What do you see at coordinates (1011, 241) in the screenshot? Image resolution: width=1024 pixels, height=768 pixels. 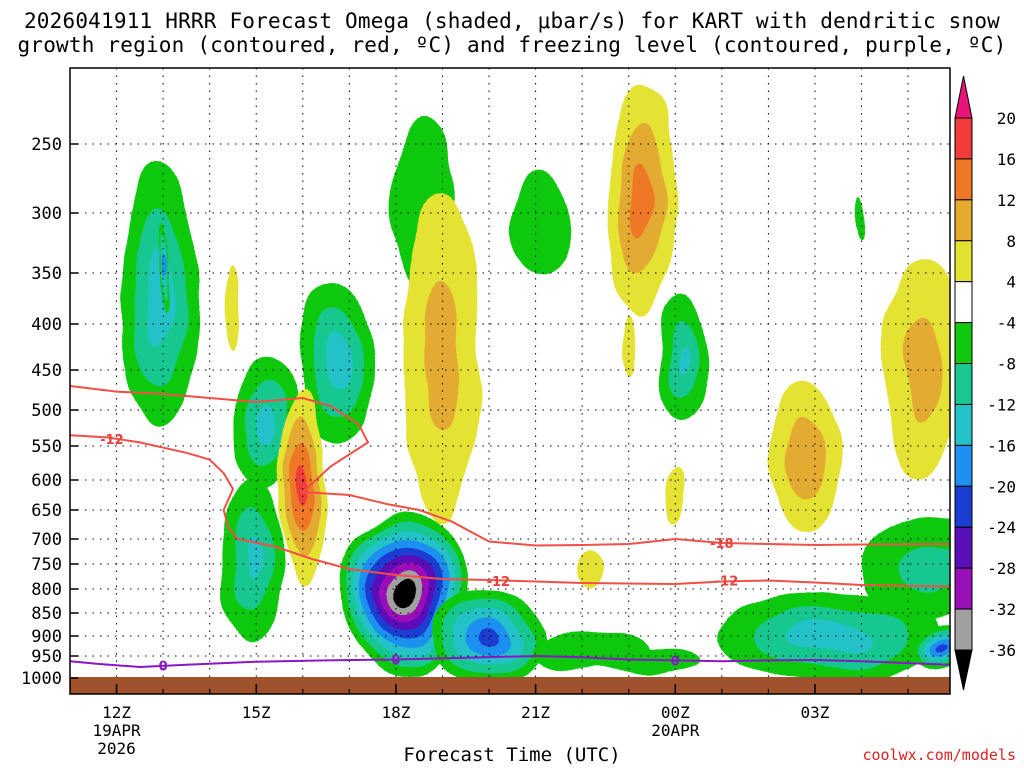 I see `colorbar-label: 8` at bounding box center [1011, 241].